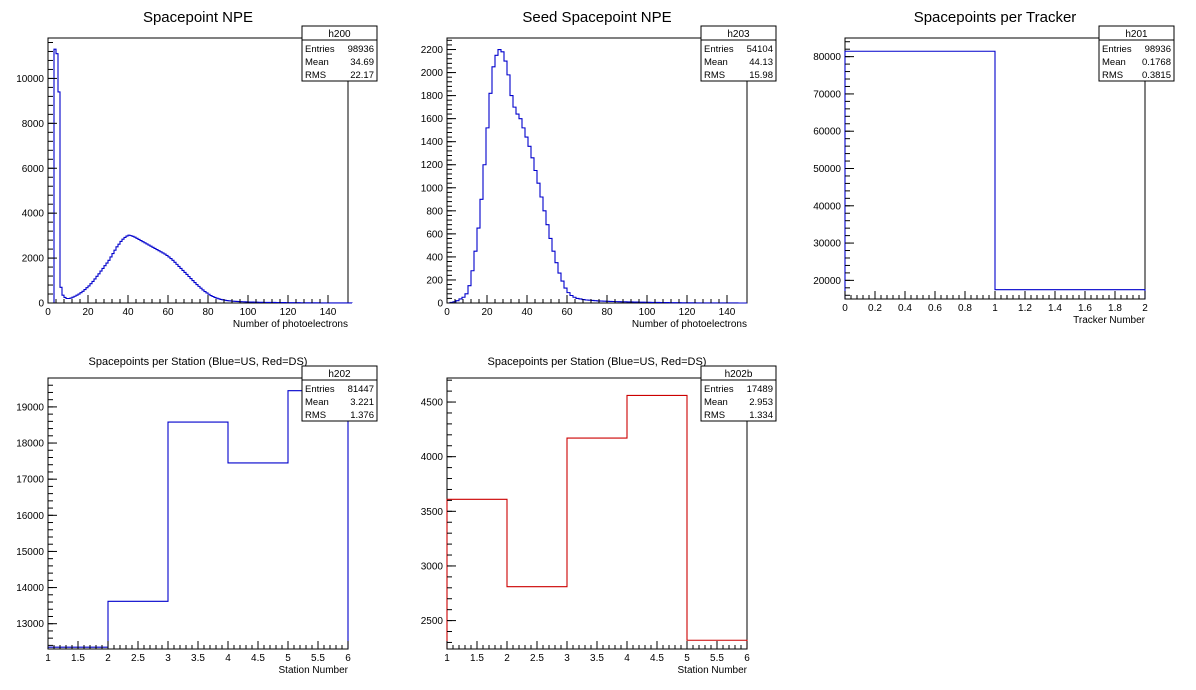 The image size is (1196, 690). What do you see at coordinates (30, 79) in the screenshot?
I see `y-tick-label: 10000` at bounding box center [30, 79].